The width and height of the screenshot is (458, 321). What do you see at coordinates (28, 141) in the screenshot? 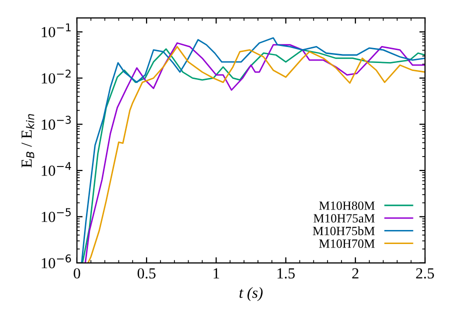
I see `y-axis-title: E$_{B}$ / E$_{kin}$` at bounding box center [28, 141].